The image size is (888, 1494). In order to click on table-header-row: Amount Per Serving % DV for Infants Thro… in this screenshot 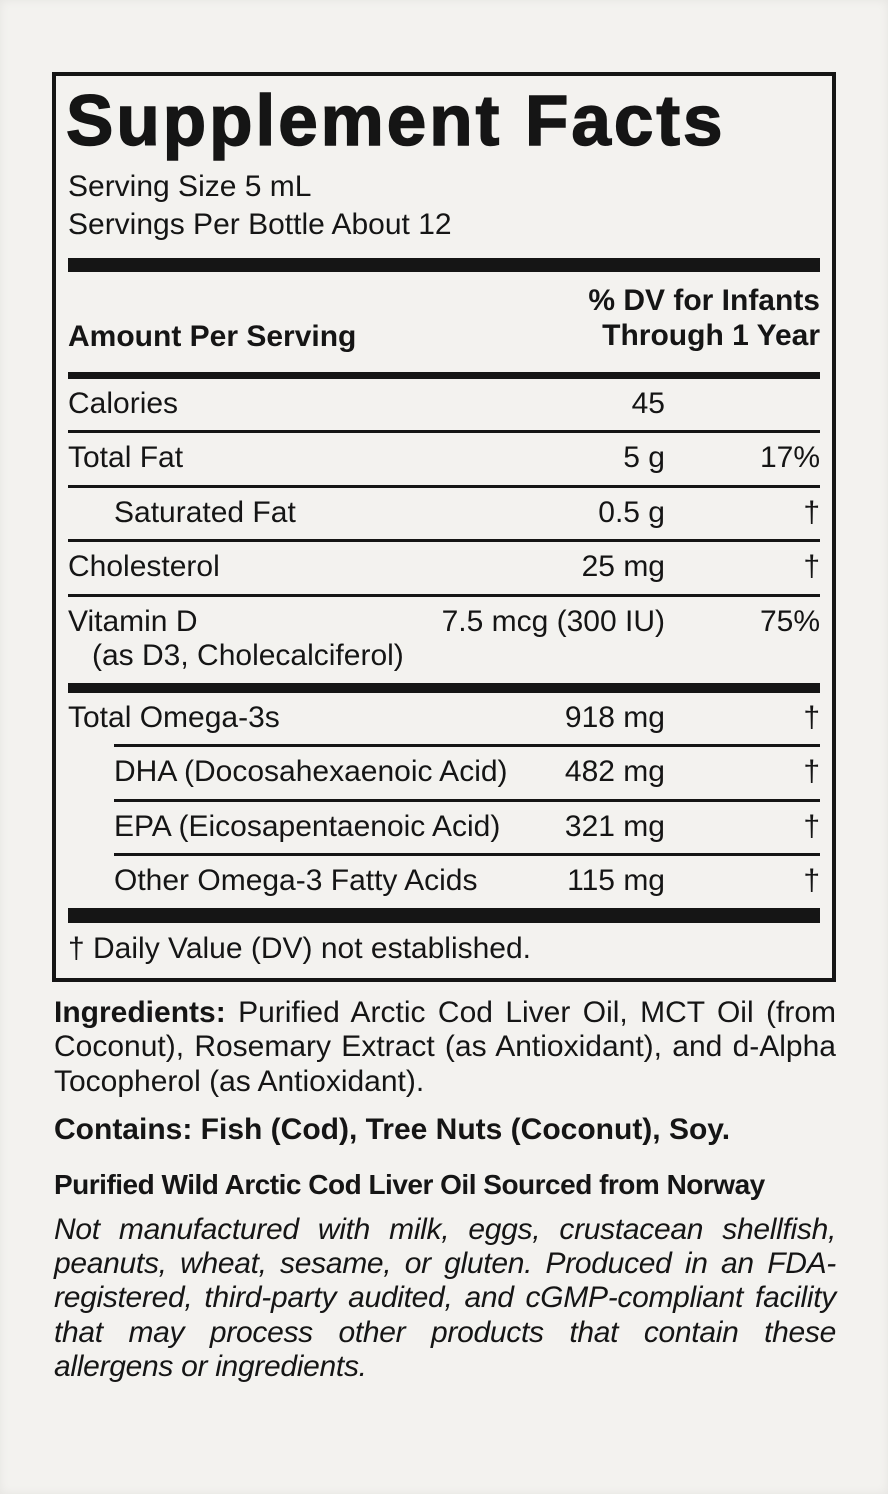, I will do `click(444, 323)`.